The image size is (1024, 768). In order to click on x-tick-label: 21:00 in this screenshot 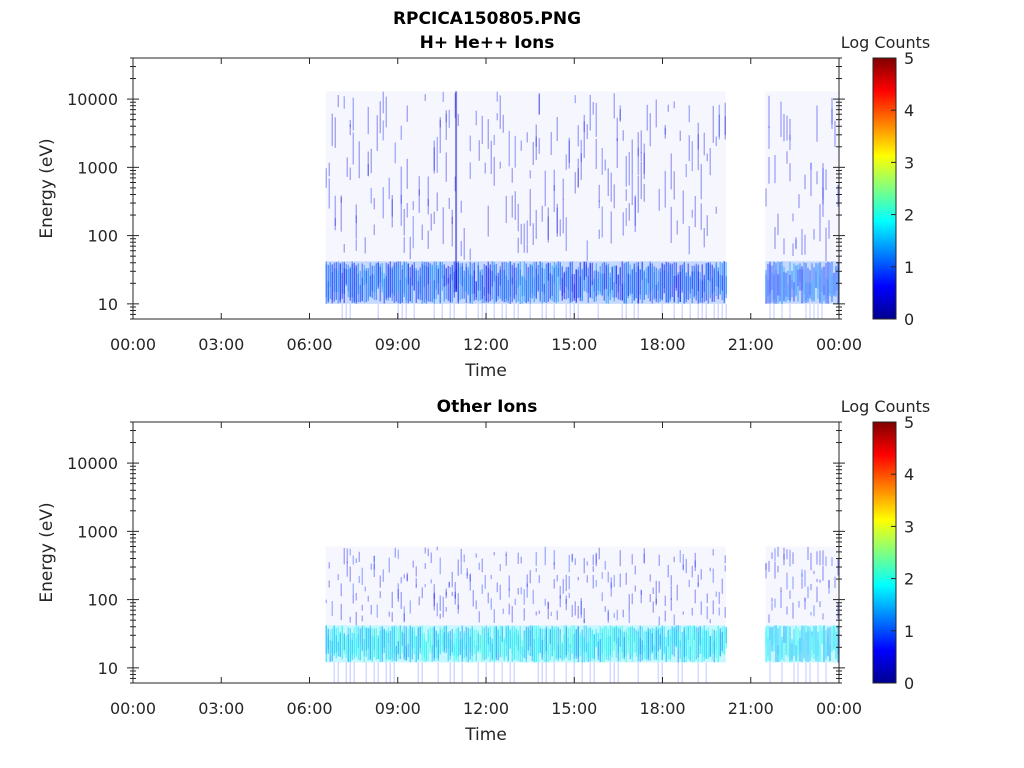, I will do `click(751, 344)`.